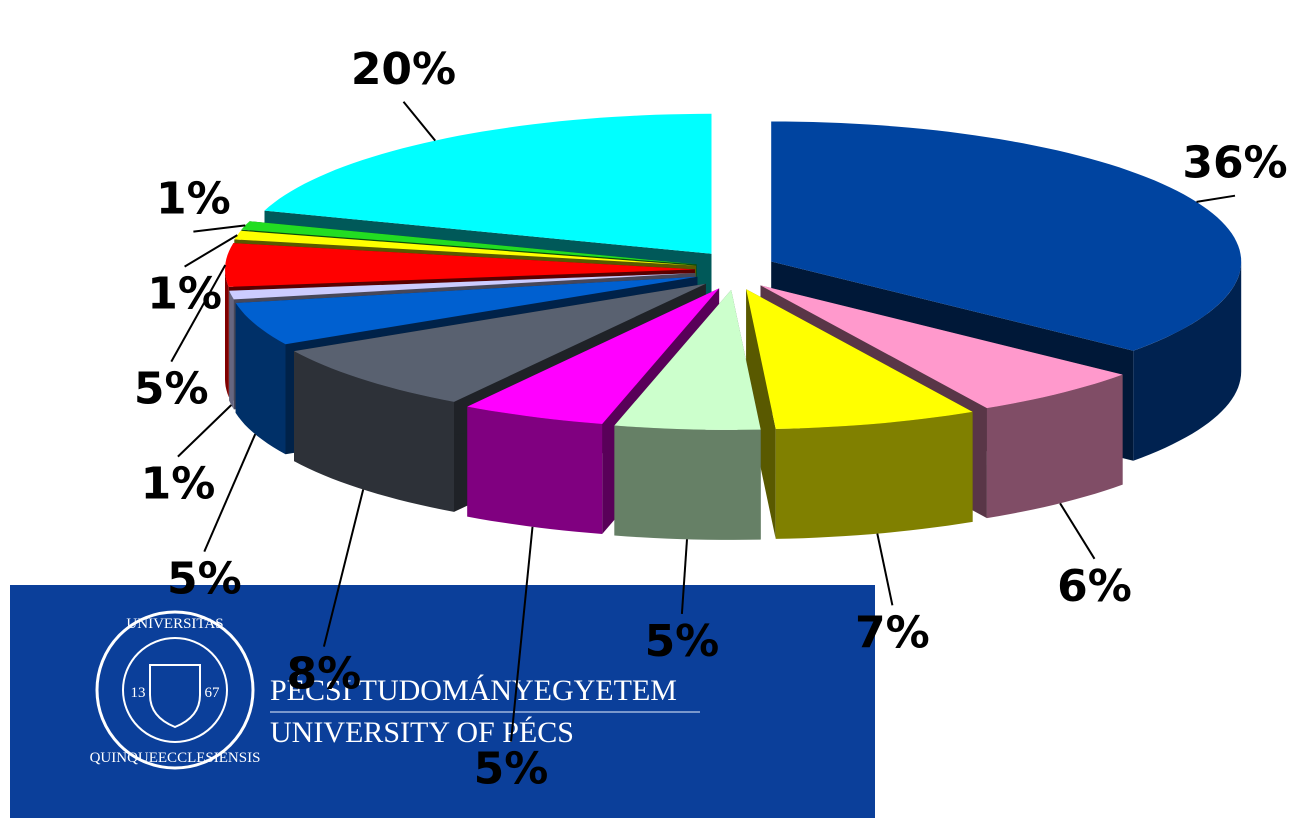 This screenshot has width=1303, height=818. Describe the element at coordinates (138, 693) in the screenshot. I see `seal-left: 13` at that location.